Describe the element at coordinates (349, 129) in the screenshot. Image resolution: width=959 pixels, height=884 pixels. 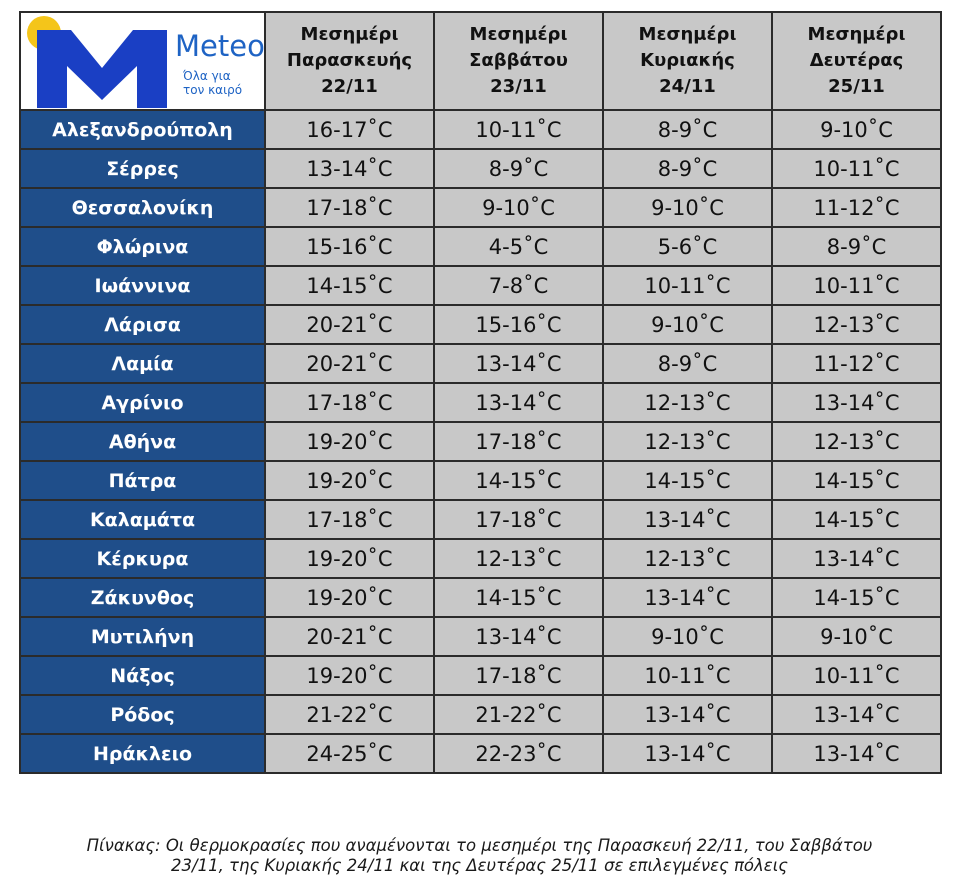
I see `temperature-cell: 16-17˚C` at that location.